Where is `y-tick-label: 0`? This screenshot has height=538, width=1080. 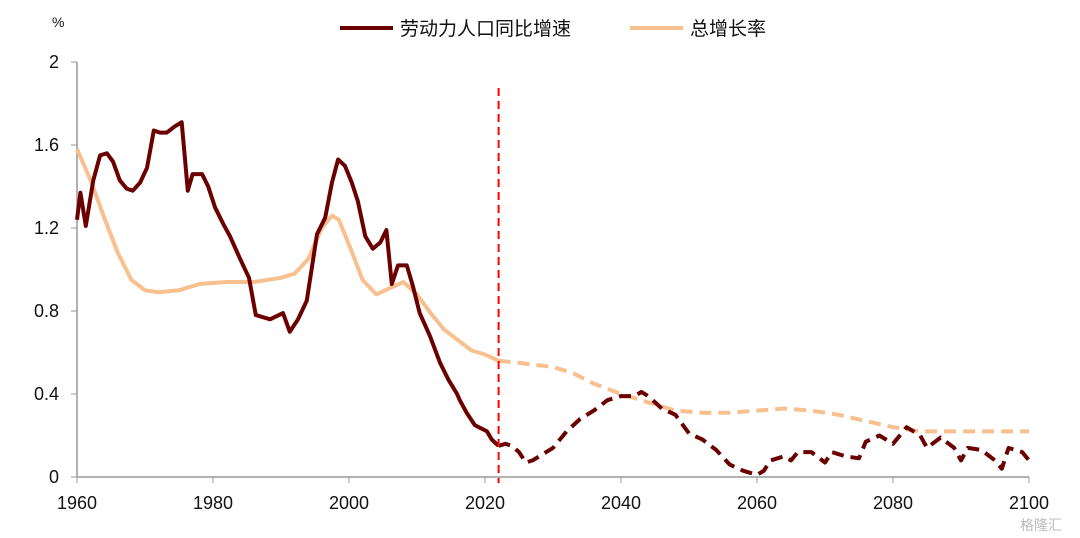
y-tick-label: 0 is located at coordinates (54, 477).